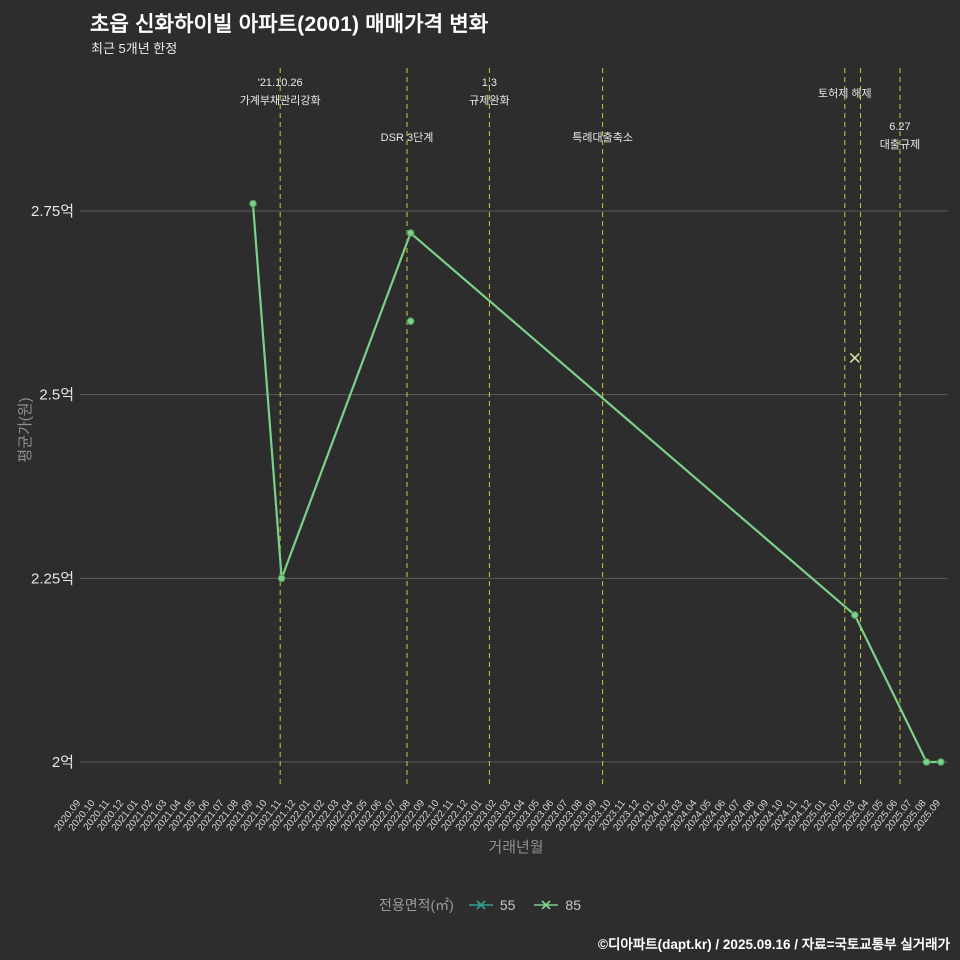  Describe the element at coordinates (524, 905) in the screenshot. I see `legend-items: 55 85` at that location.